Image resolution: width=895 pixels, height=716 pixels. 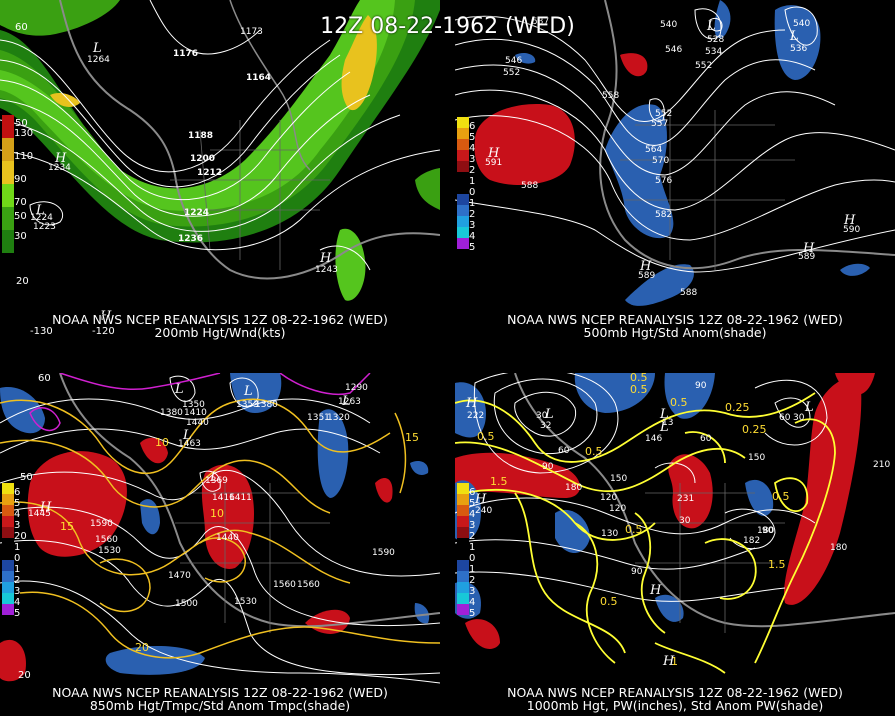 What do you see at coordinates (193, 405) in the screenshot?
I see `svg-text: 1350` at bounding box center [193, 405].